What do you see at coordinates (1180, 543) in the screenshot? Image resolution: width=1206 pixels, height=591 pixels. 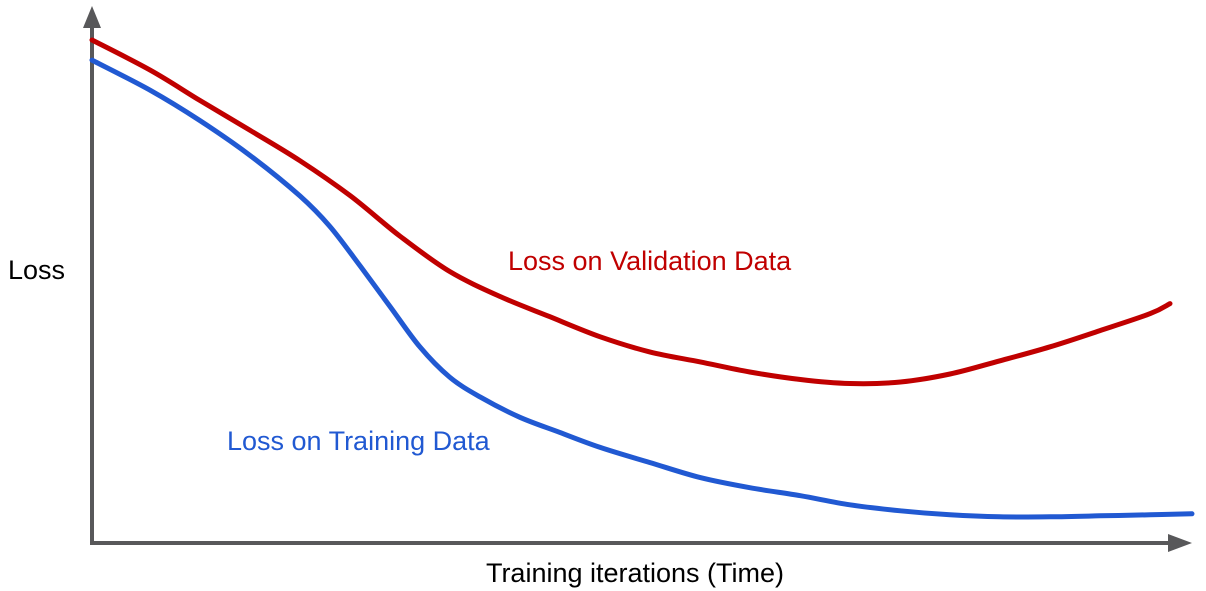 I see `x-axis-arrowhead-icon` at bounding box center [1180, 543].